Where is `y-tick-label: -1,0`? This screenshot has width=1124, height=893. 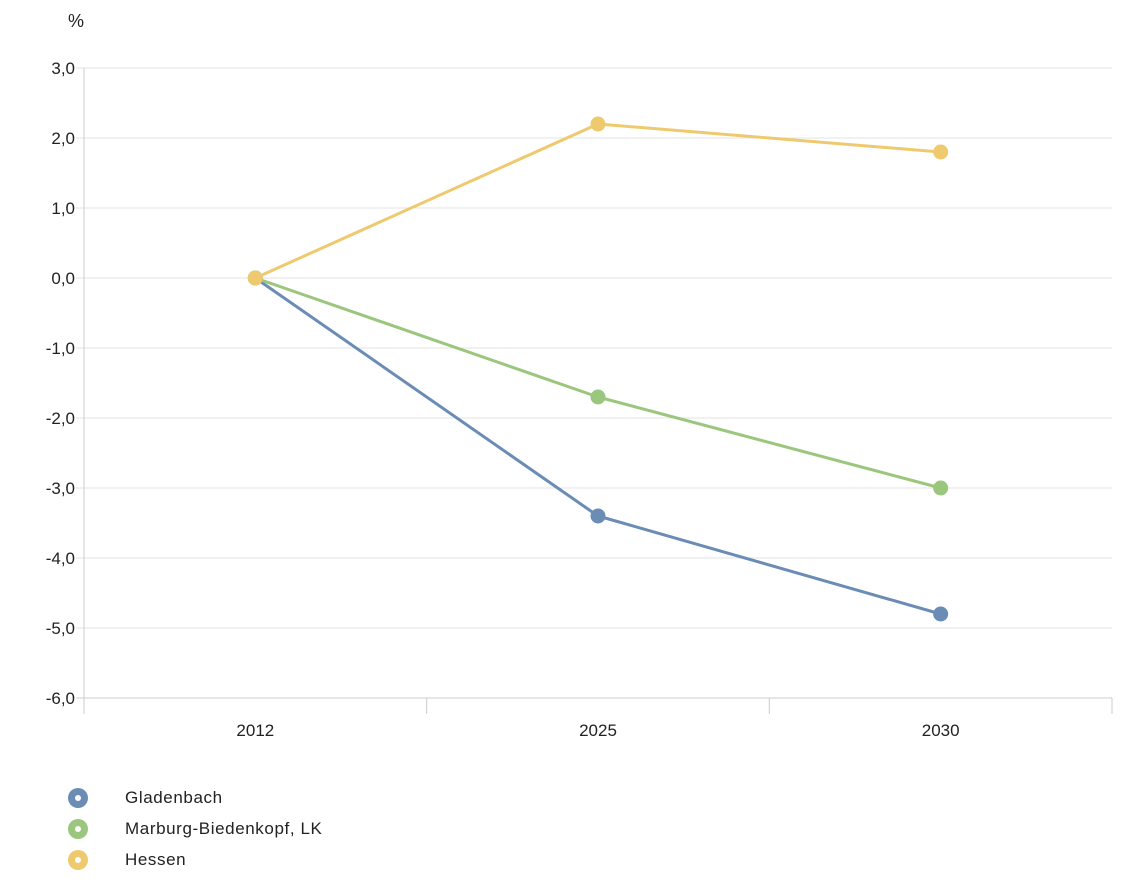
y-tick-label: -1,0 is located at coordinates (60, 348).